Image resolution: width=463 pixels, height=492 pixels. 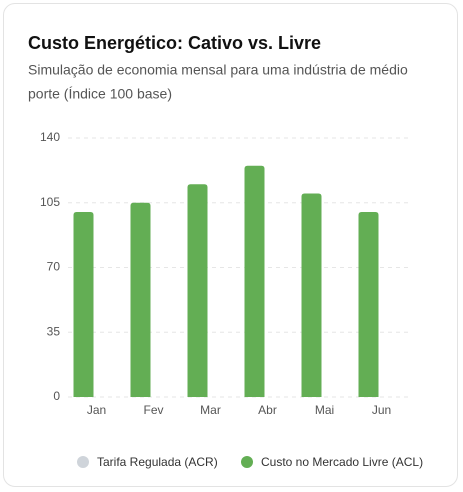 I want to click on x-tick-label: Jun, so click(x=381, y=410).